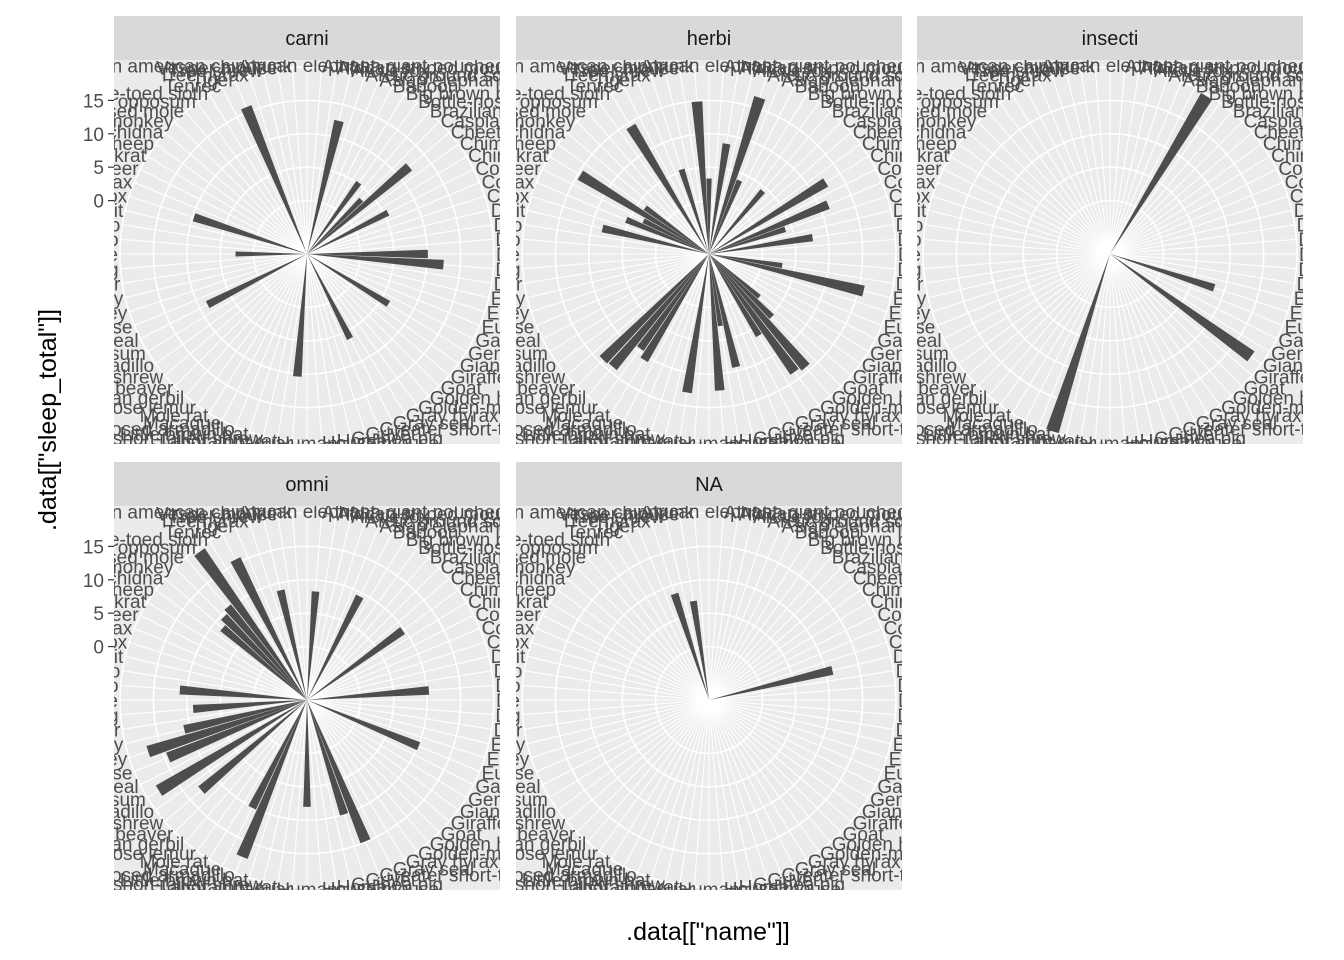 Image resolution: width=1344 pixels, height=960 pixels. Describe the element at coordinates (487, 686) in the screenshot. I see `category-label: Potoroo` at that location.